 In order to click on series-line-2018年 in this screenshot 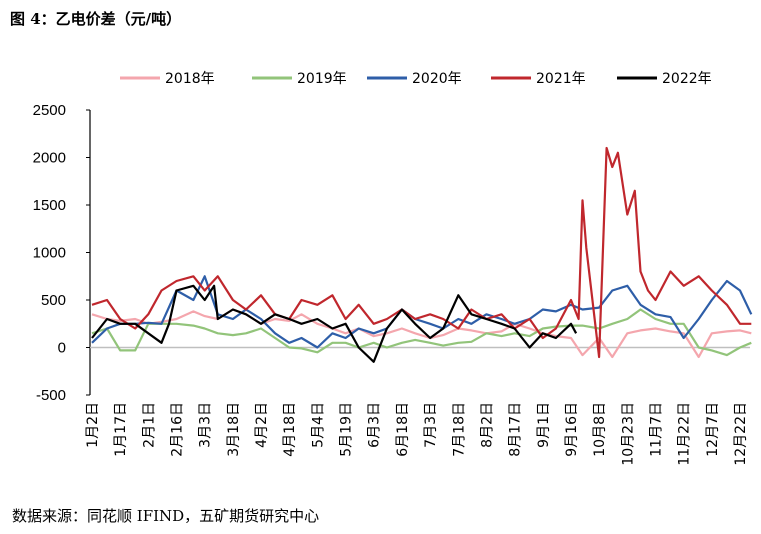, I will do `click(421, 333)`.